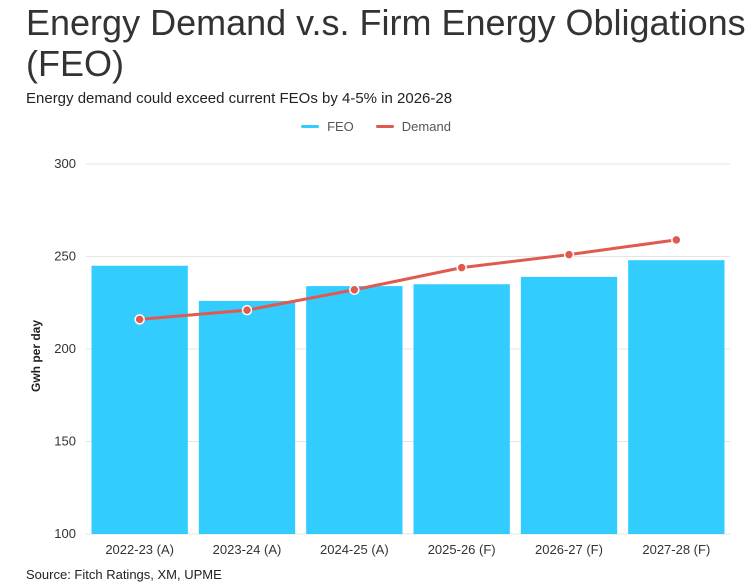 This screenshot has width=752, height=587. Describe the element at coordinates (65, 163) in the screenshot. I see `y-tick-label: 300` at that location.